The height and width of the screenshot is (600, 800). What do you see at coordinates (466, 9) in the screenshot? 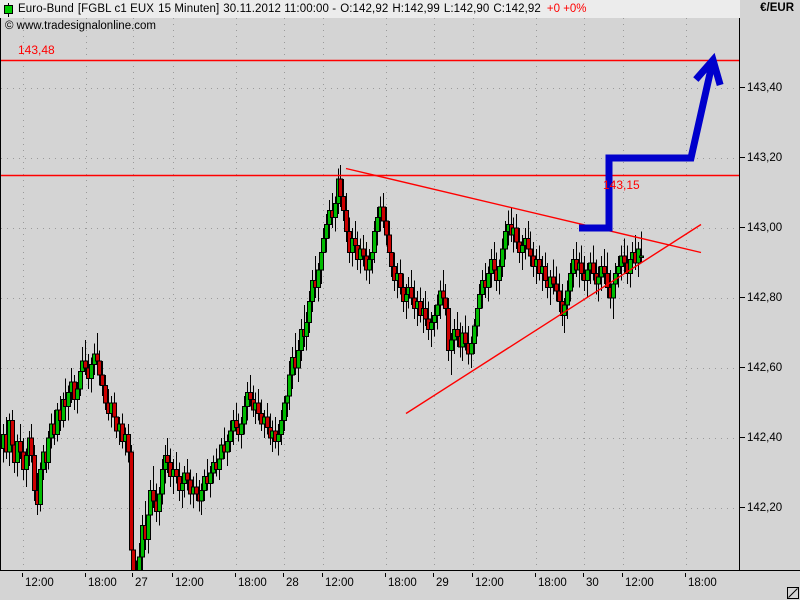
I see `ohlc-low: L:142,90` at bounding box center [466, 9].